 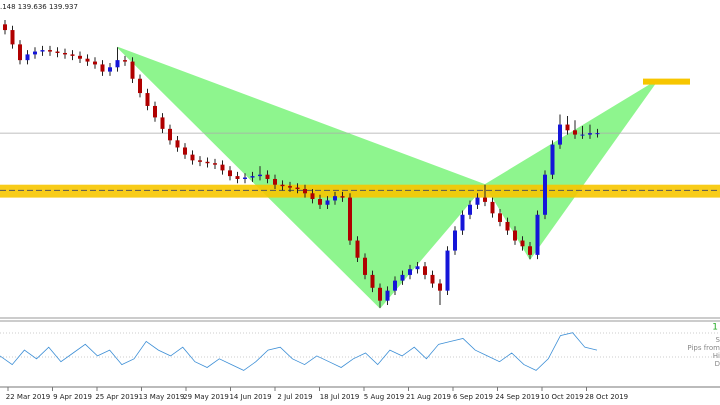 I want to click on x-tick-label: 18 Jul 2019, so click(x=340, y=397).